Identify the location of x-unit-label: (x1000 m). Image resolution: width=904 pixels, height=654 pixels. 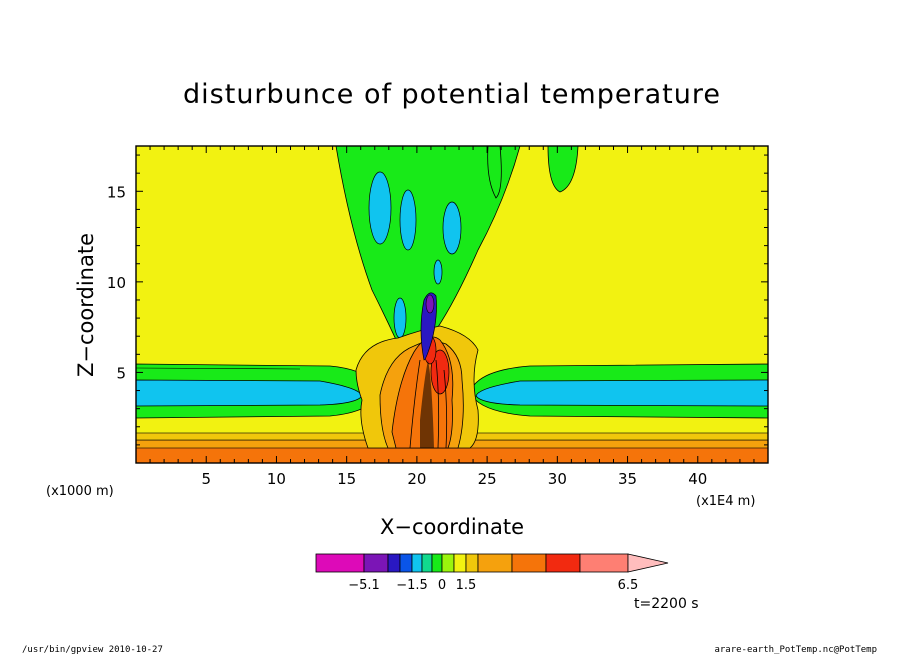
(80, 491).